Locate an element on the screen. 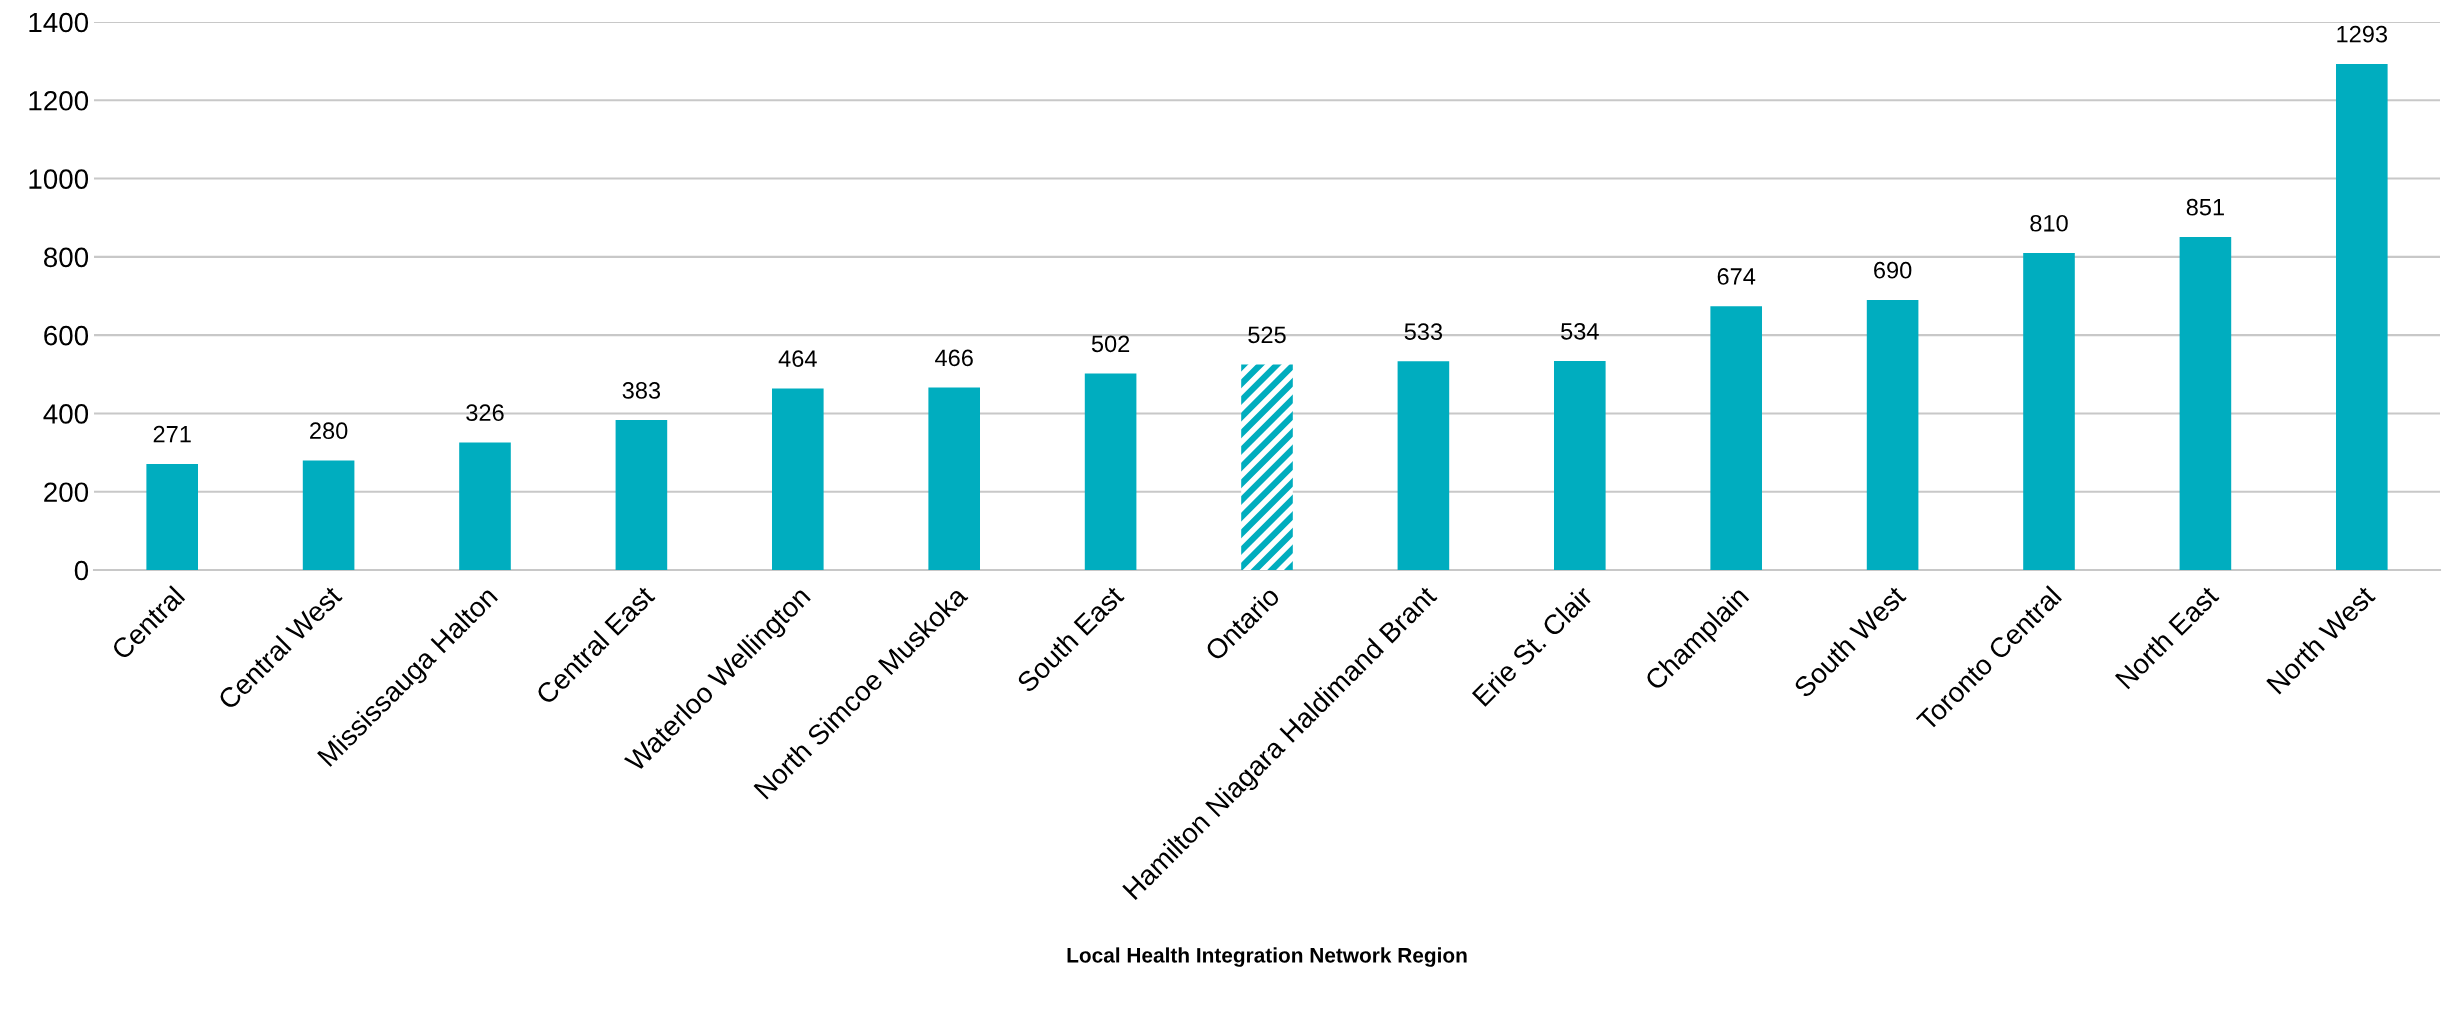 The image size is (2452, 1025). data-label: 810 is located at coordinates (2049, 223).